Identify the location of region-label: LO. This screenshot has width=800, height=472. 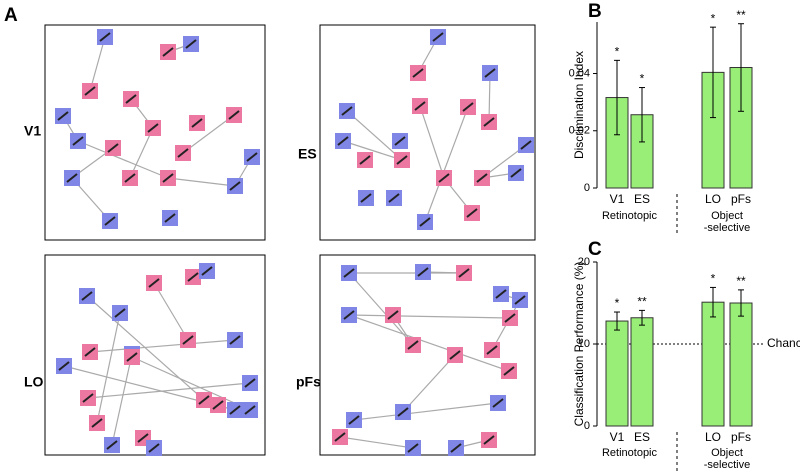
(34, 382).